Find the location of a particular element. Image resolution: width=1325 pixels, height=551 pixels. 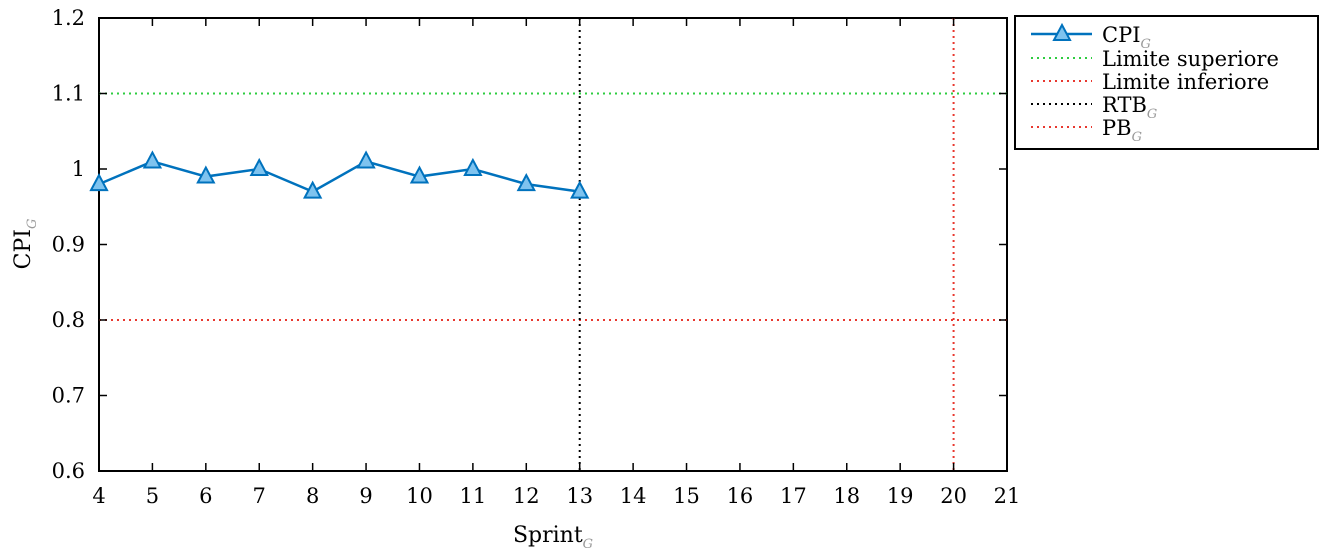

x-tick-label: 6 is located at coordinates (205, 496).